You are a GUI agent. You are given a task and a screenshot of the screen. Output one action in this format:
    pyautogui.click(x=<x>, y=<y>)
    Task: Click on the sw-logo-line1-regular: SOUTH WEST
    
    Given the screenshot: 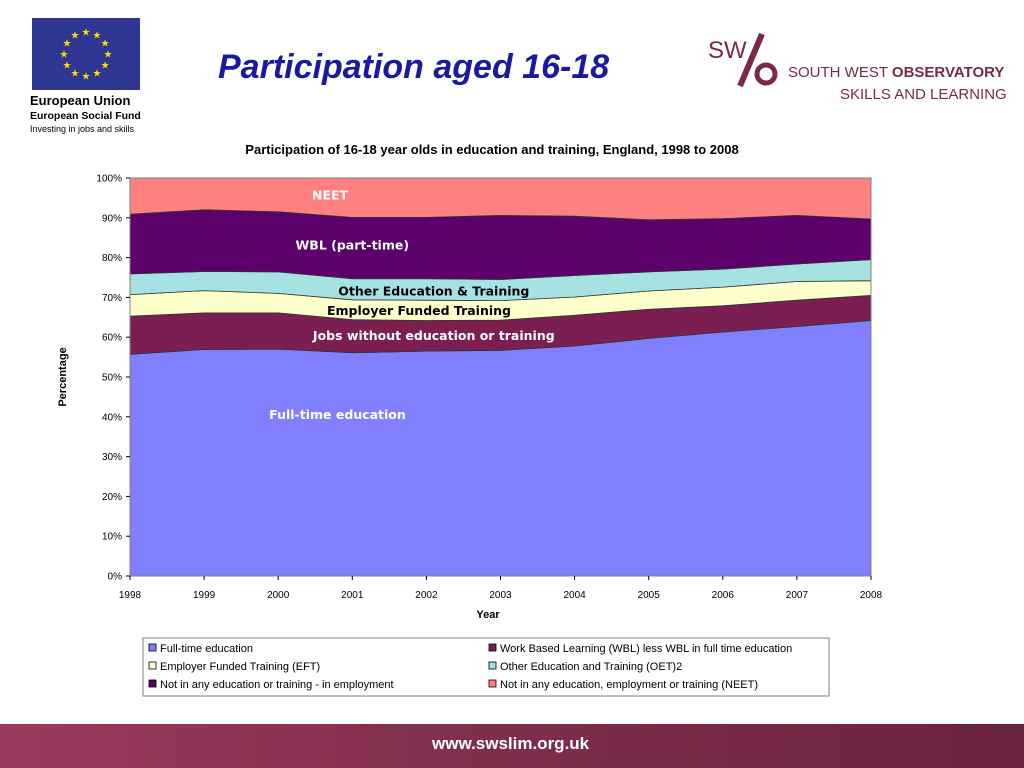 What is the action you would take?
    pyautogui.click(x=840, y=72)
    